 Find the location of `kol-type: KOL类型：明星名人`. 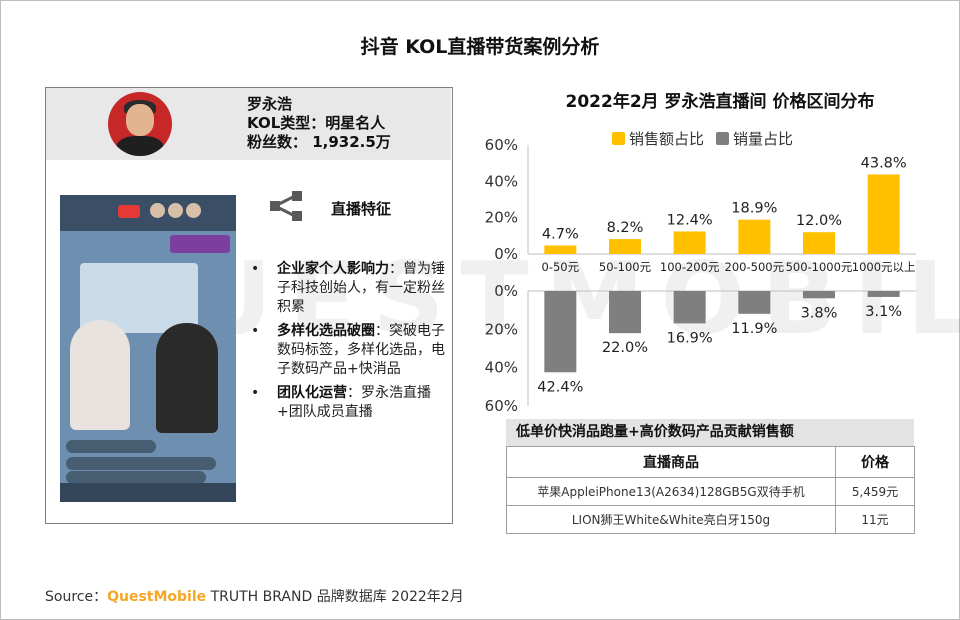

kol-type: KOL类型：明星名人 is located at coordinates (316, 123).